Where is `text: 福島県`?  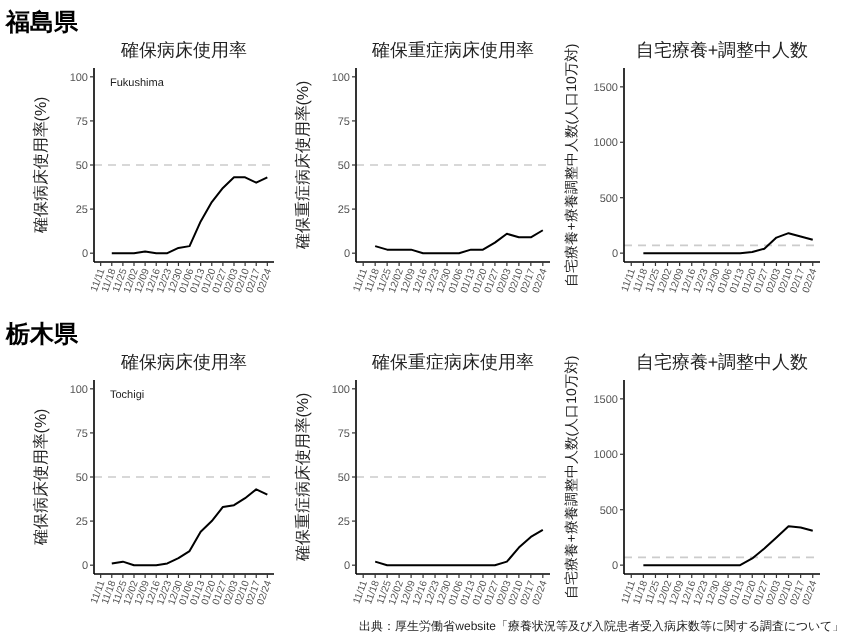
text: 福島県 is located at coordinates (42, 22).